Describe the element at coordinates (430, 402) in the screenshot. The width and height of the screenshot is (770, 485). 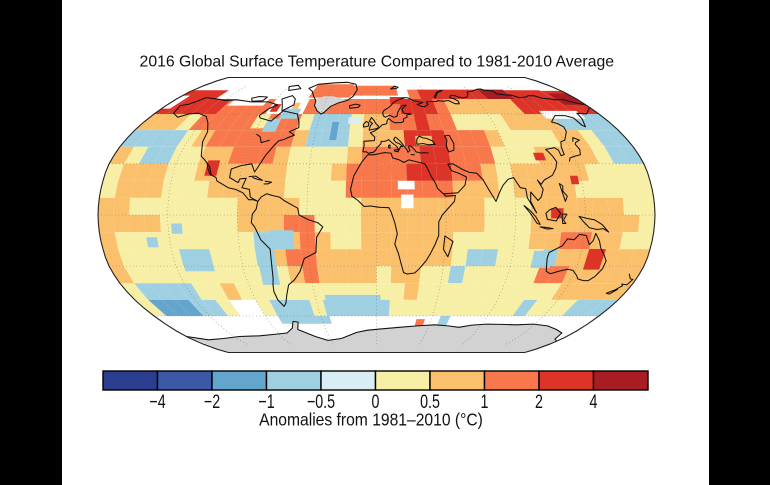
I see `svg-text: 0.5` at that location.